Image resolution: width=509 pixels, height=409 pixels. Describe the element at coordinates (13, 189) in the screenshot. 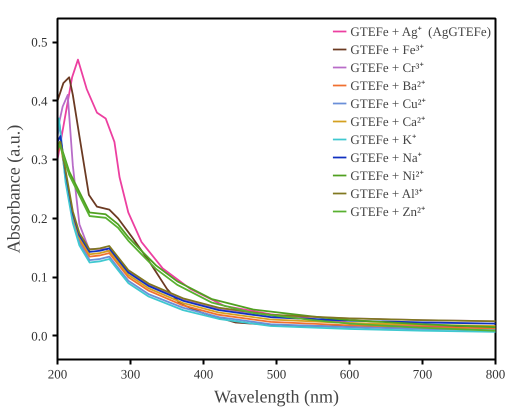

I see `y-axis-title: Absorbance (a.u.)` at that location.